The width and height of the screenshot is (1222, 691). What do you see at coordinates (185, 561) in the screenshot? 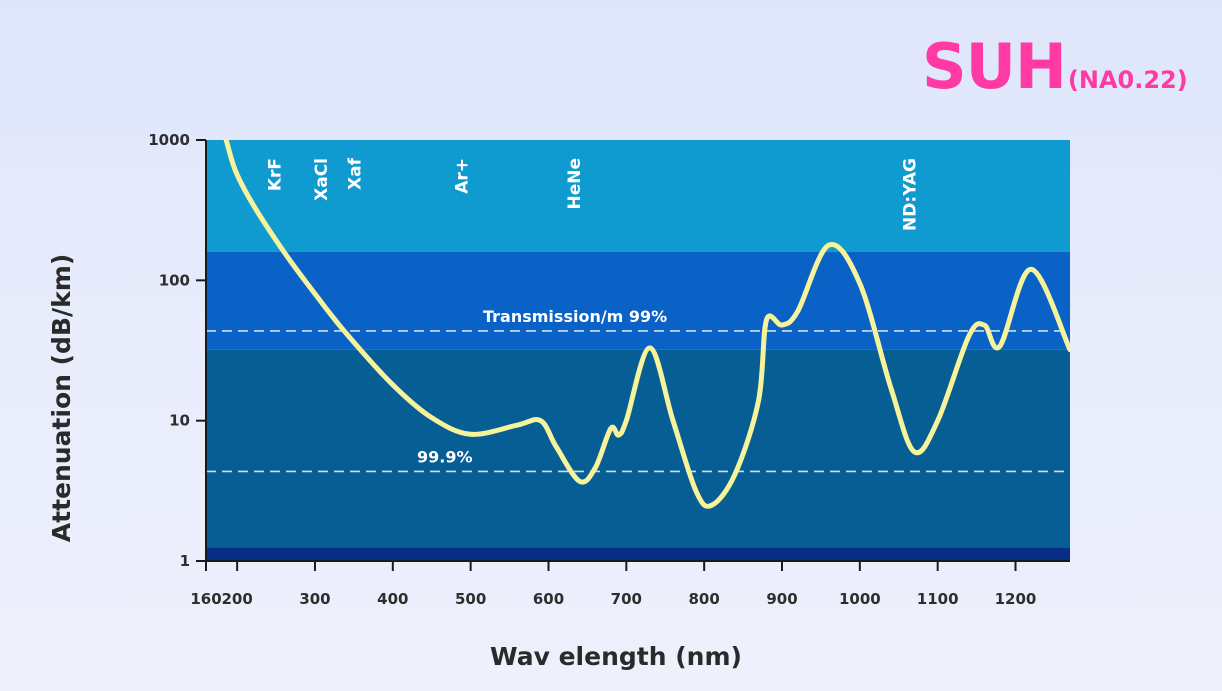
I see `y-tick-label-1: 1` at bounding box center [185, 561].